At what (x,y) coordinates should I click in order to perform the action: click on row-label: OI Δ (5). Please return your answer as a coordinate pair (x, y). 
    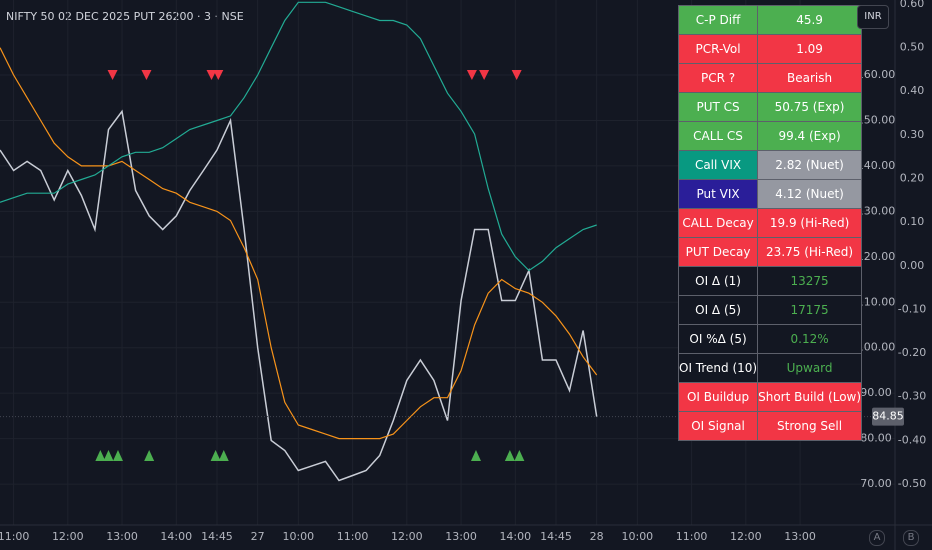
    Looking at the image, I should click on (718, 310).